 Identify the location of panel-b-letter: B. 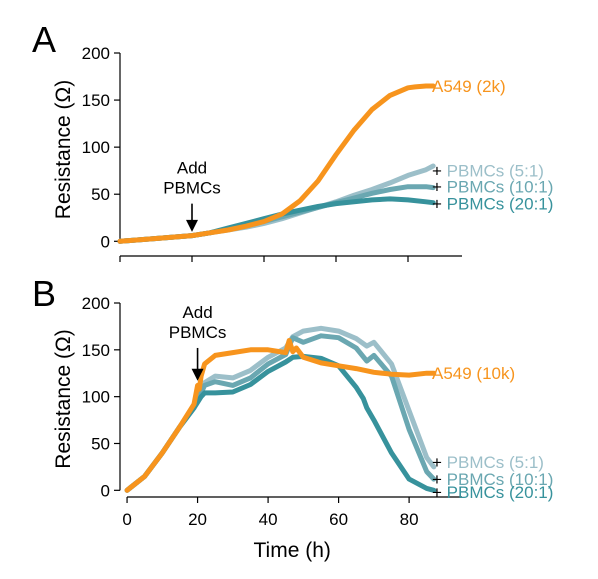
(44, 293).